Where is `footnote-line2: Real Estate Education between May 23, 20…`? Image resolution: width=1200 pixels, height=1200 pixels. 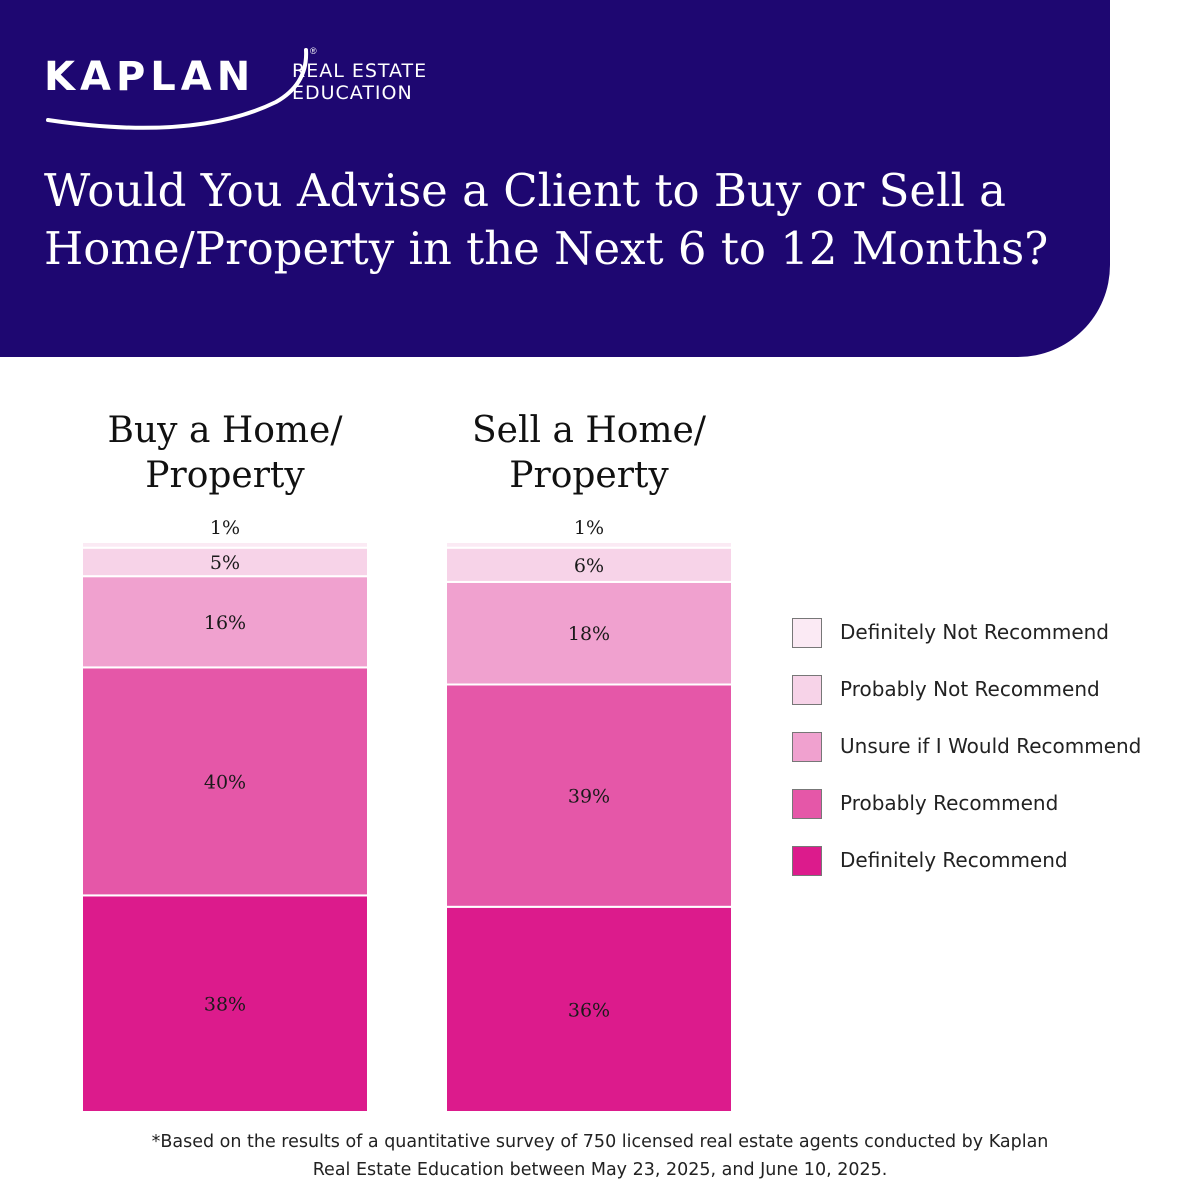
footnote-line2: Real Estate Education between May 23, 20… is located at coordinates (600, 1170).